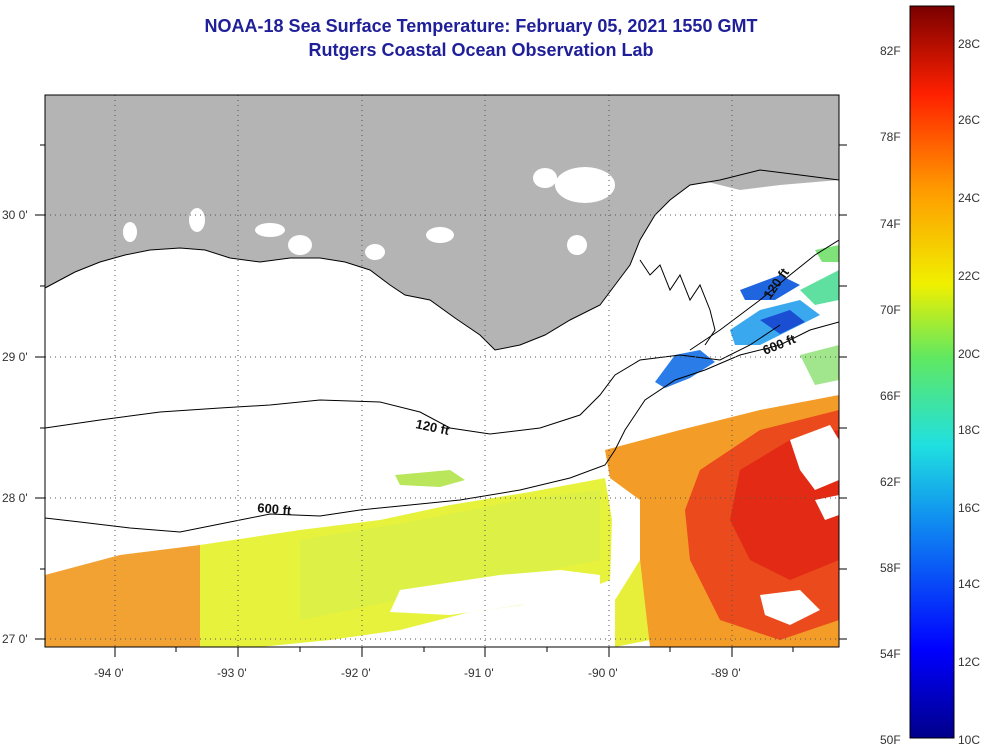 This screenshot has height=754, width=992. I want to click on lat-label: 30 0', so click(15, 215).